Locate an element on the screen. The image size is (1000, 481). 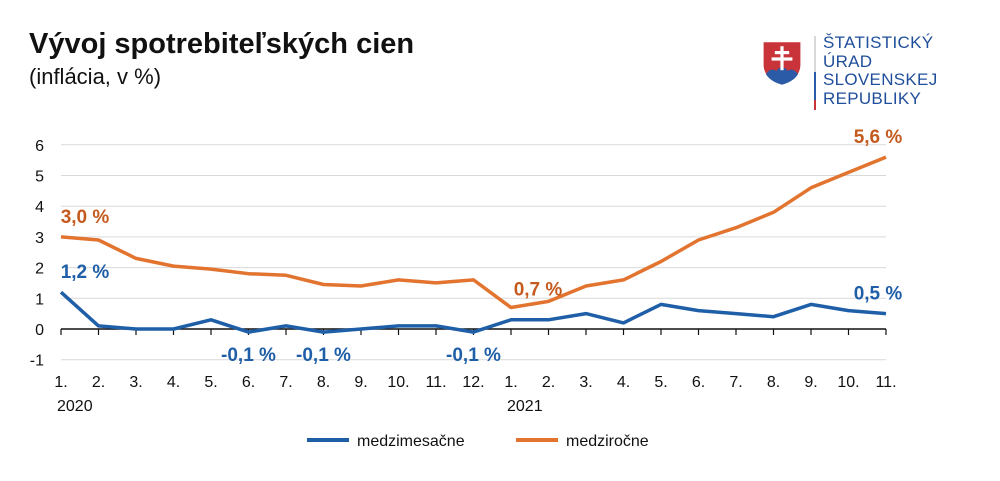
y-tick-label: 0 is located at coordinates (39, 330).